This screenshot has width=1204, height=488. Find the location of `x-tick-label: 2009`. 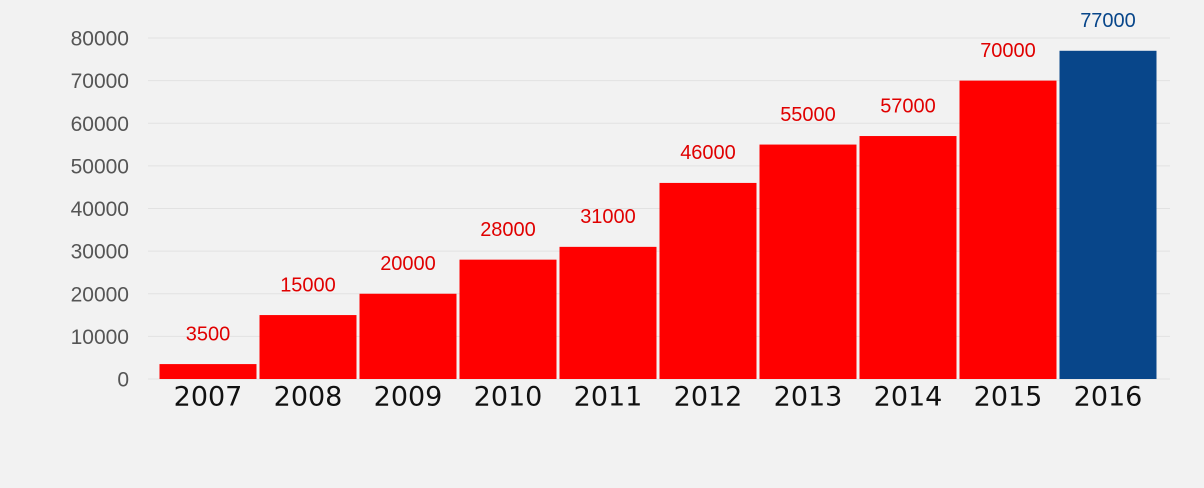

x-tick-label: 2009 is located at coordinates (408, 397).